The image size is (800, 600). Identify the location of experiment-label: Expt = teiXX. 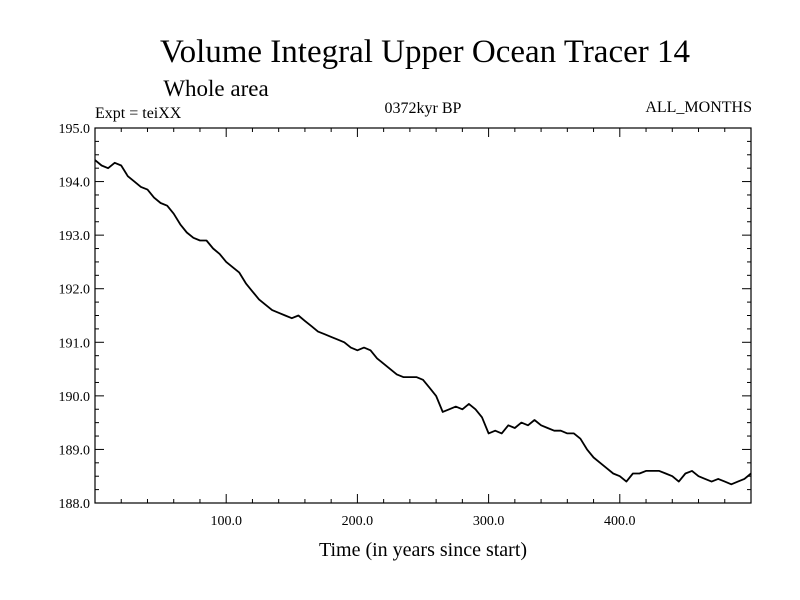
(138, 113).